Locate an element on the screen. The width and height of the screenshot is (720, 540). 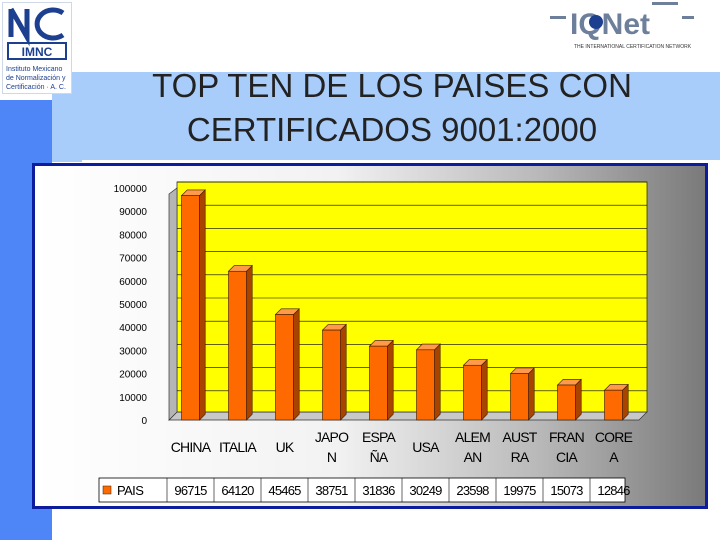
x-category-label: USA is located at coordinates (426, 447).